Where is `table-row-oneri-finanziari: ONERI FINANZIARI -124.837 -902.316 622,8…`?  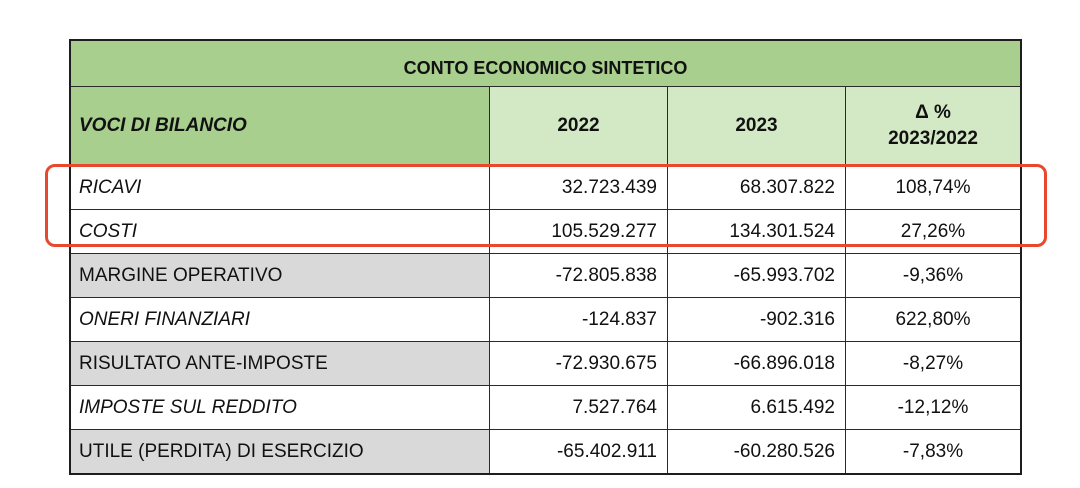
table-row-oneri-finanziari: ONERI FINANZIARI -124.837 -902.316 622,8… is located at coordinates (545, 319).